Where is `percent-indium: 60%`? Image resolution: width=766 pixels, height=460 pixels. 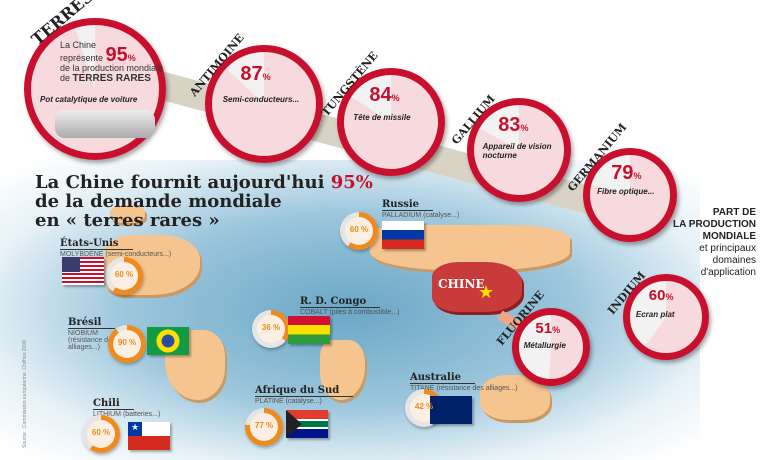
percent-indium: 60% is located at coordinates (661, 295).